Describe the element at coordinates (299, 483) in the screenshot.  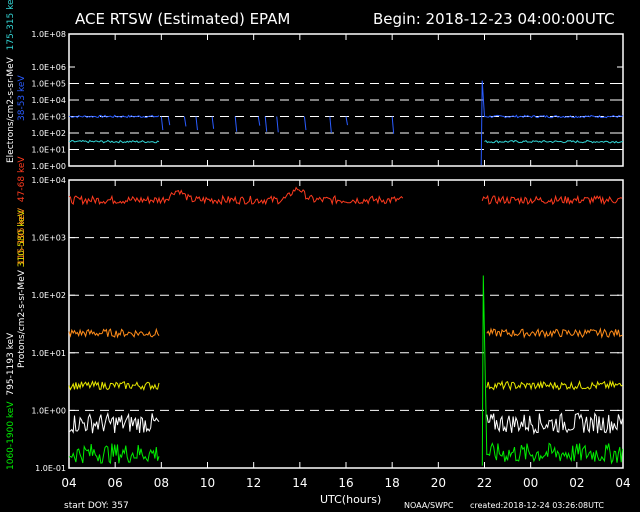
I see `xtick-label: 14` at that location.